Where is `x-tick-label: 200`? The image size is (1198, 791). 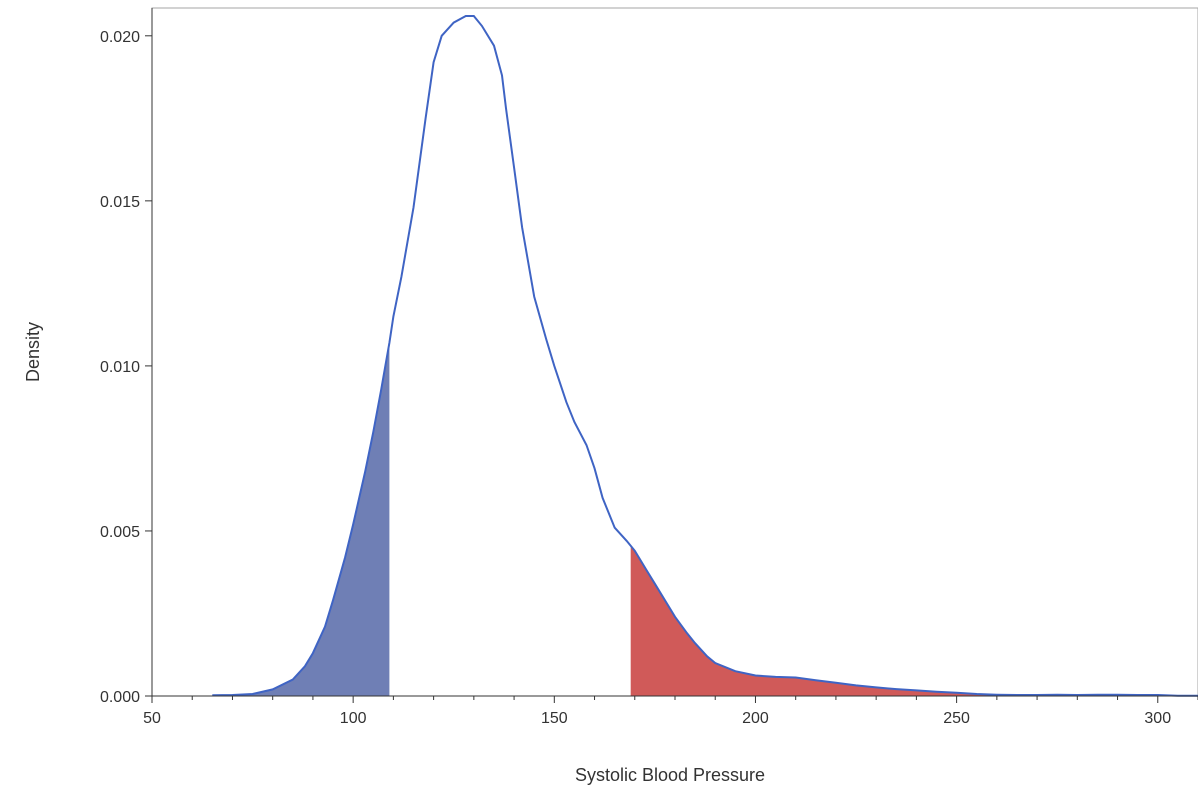
x-tick-label: 200 is located at coordinates (755, 718).